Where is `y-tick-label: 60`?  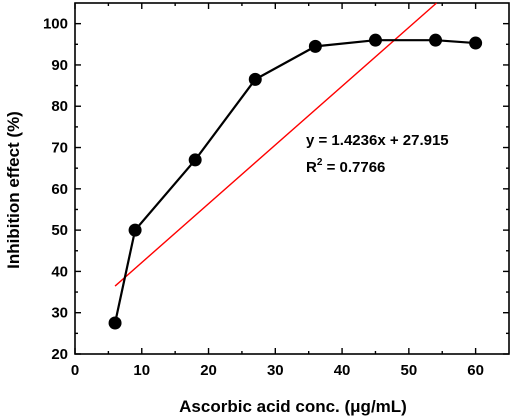 y-tick-label: 60 is located at coordinates (59, 189).